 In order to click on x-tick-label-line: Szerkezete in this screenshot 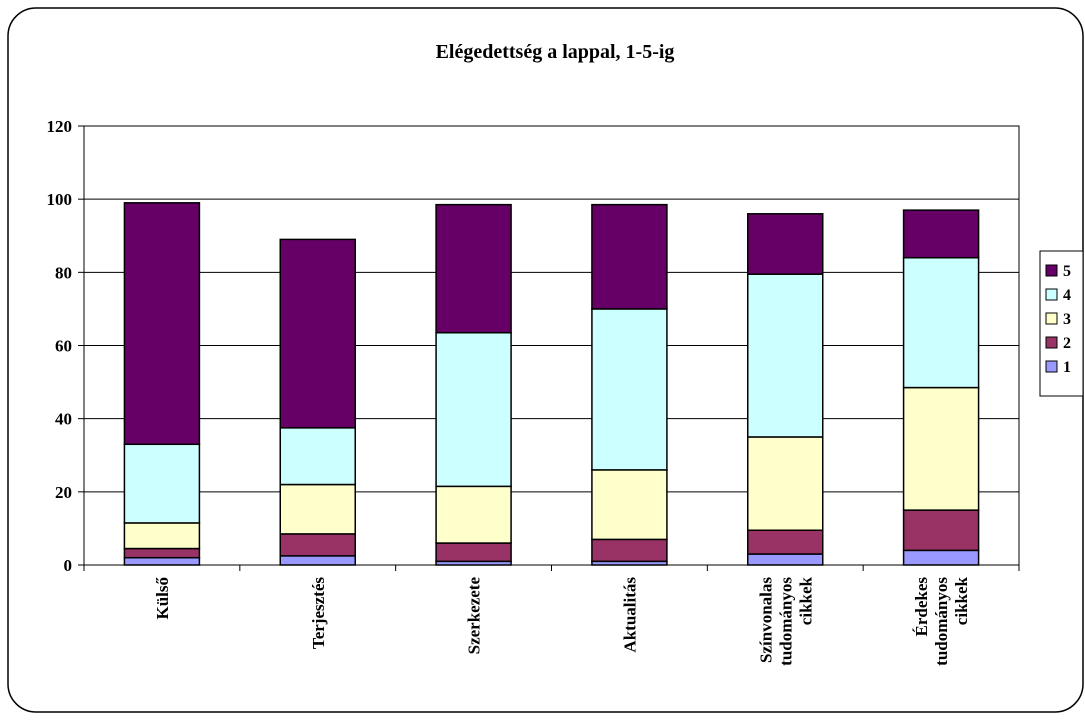, I will do `click(474, 616)`.